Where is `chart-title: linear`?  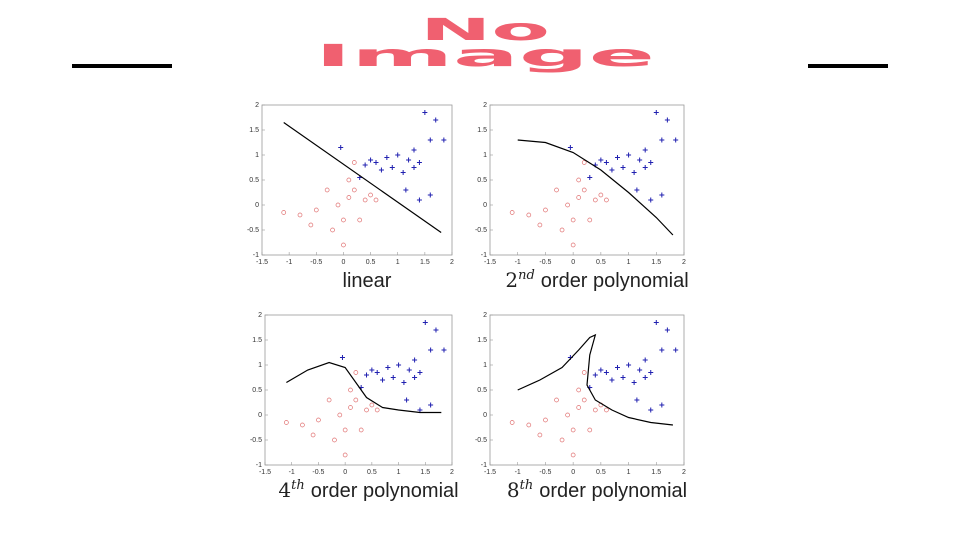 chart-title: linear is located at coordinates (367, 281).